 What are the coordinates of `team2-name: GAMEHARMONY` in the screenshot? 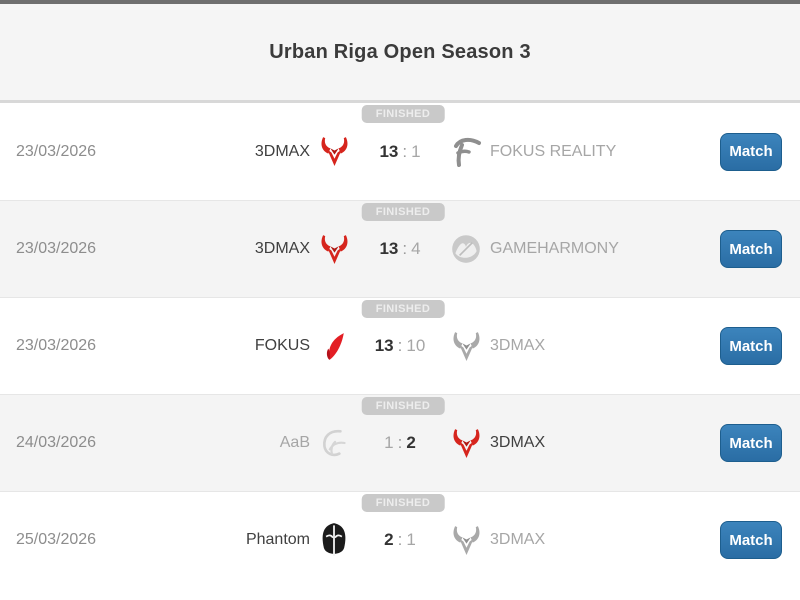 It's located at (554, 248).